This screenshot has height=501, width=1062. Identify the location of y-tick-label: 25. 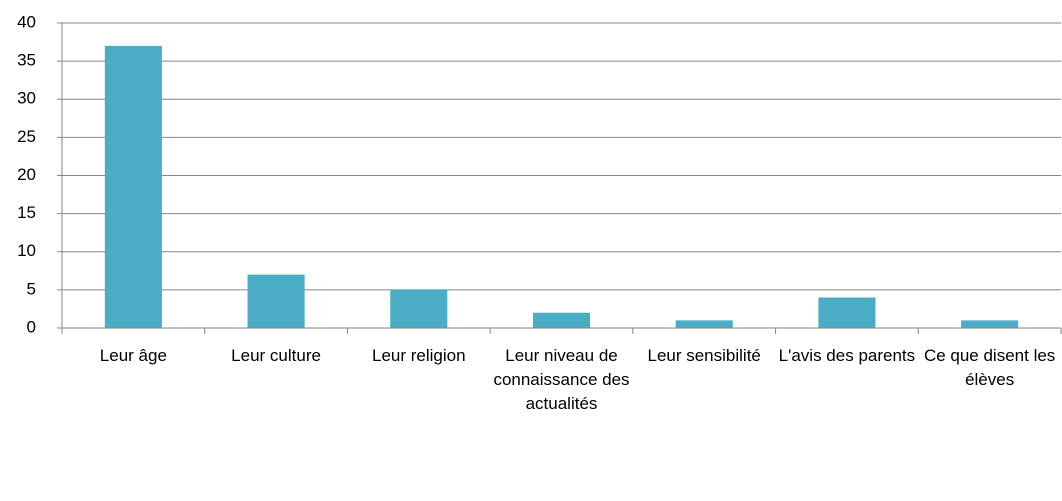
(26, 136).